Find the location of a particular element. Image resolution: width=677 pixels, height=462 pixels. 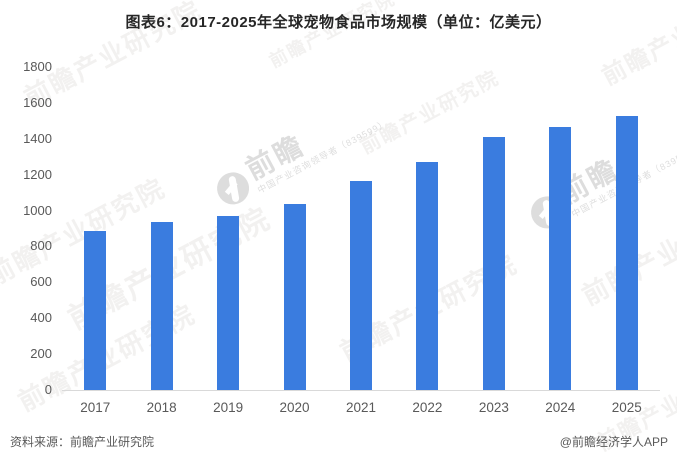

credit-note: @前瞻经济学人APP is located at coordinates (613, 442).